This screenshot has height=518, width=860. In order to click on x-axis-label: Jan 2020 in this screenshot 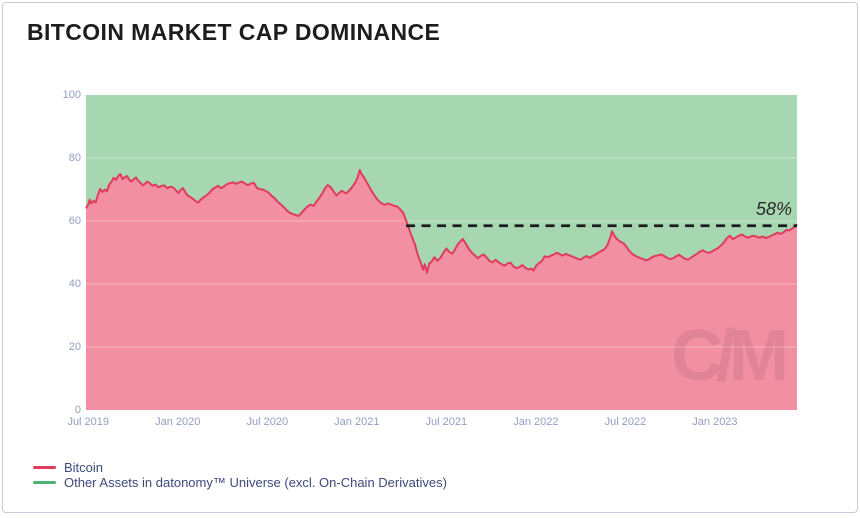, I will do `click(178, 422)`.